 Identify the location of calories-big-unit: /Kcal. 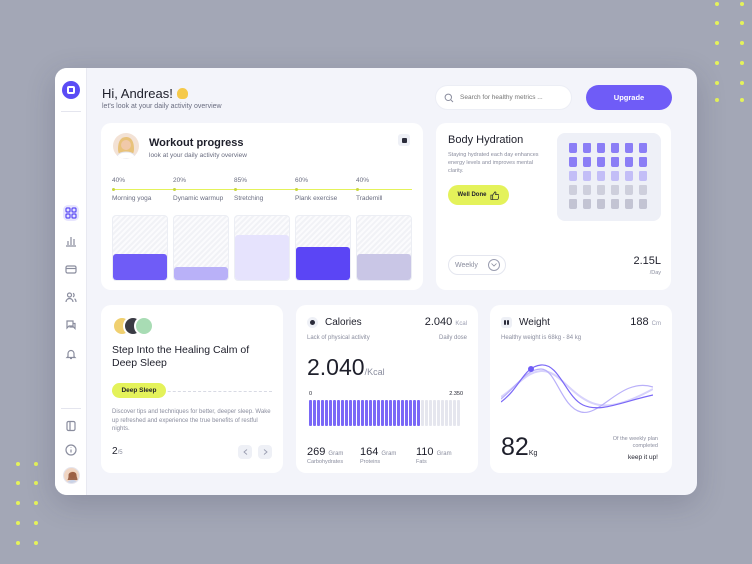
(374, 372).